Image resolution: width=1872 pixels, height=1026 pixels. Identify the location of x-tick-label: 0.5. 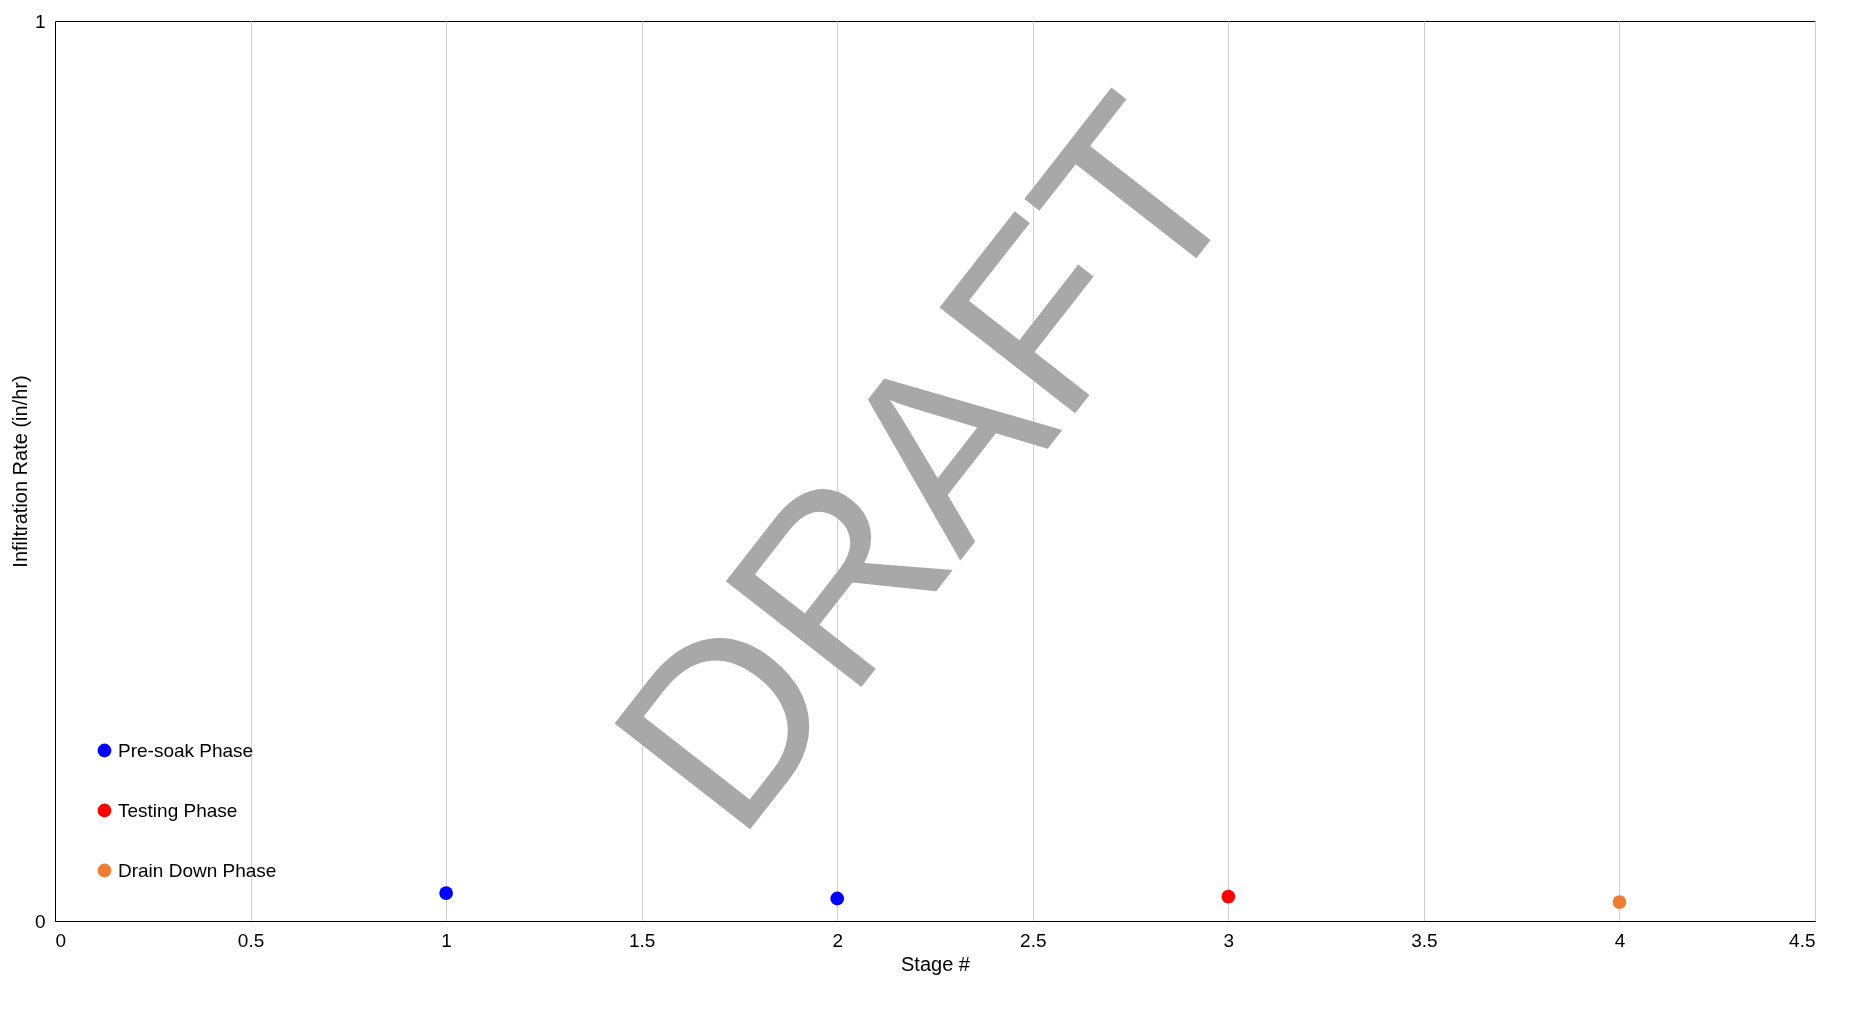
(251, 940).